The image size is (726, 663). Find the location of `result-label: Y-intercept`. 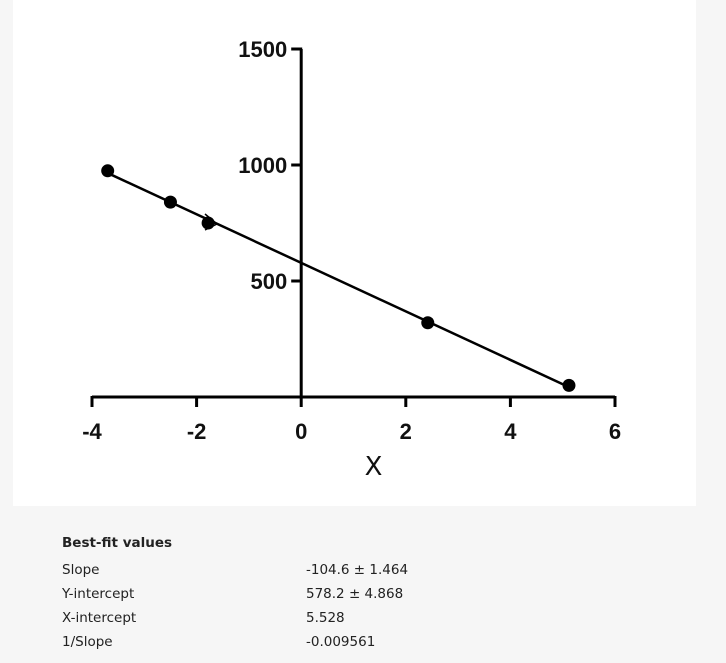

result-label: Y-intercept is located at coordinates (98, 594).